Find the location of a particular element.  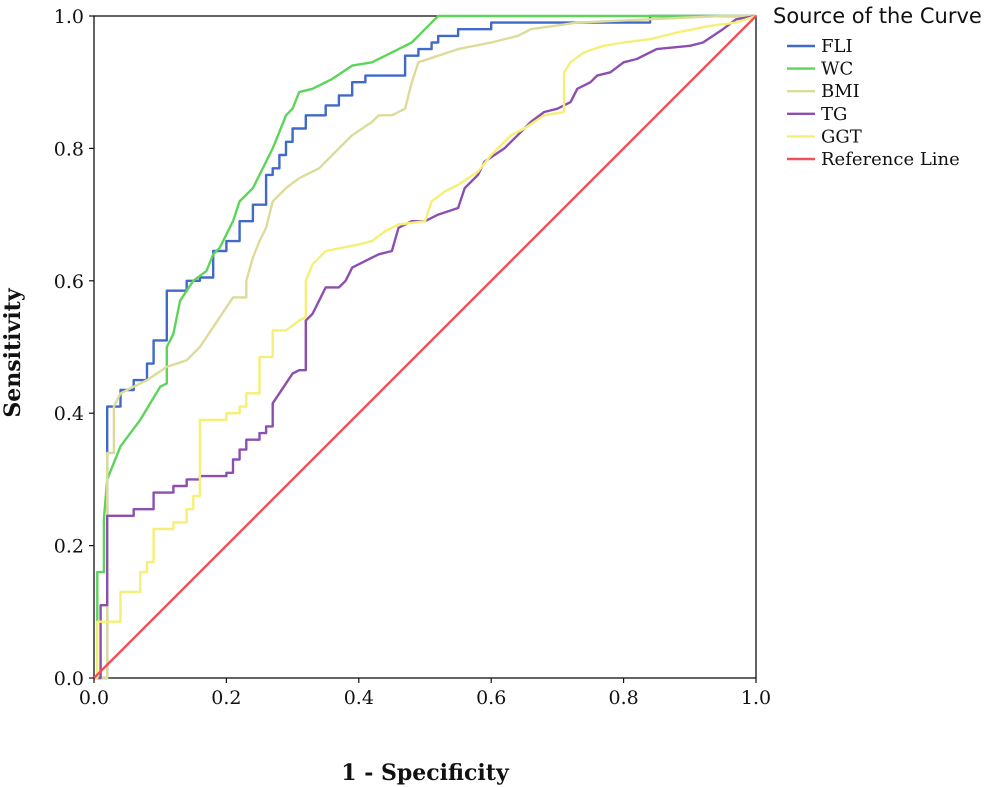

x-tick-label: 0.8 is located at coordinates (623, 698).